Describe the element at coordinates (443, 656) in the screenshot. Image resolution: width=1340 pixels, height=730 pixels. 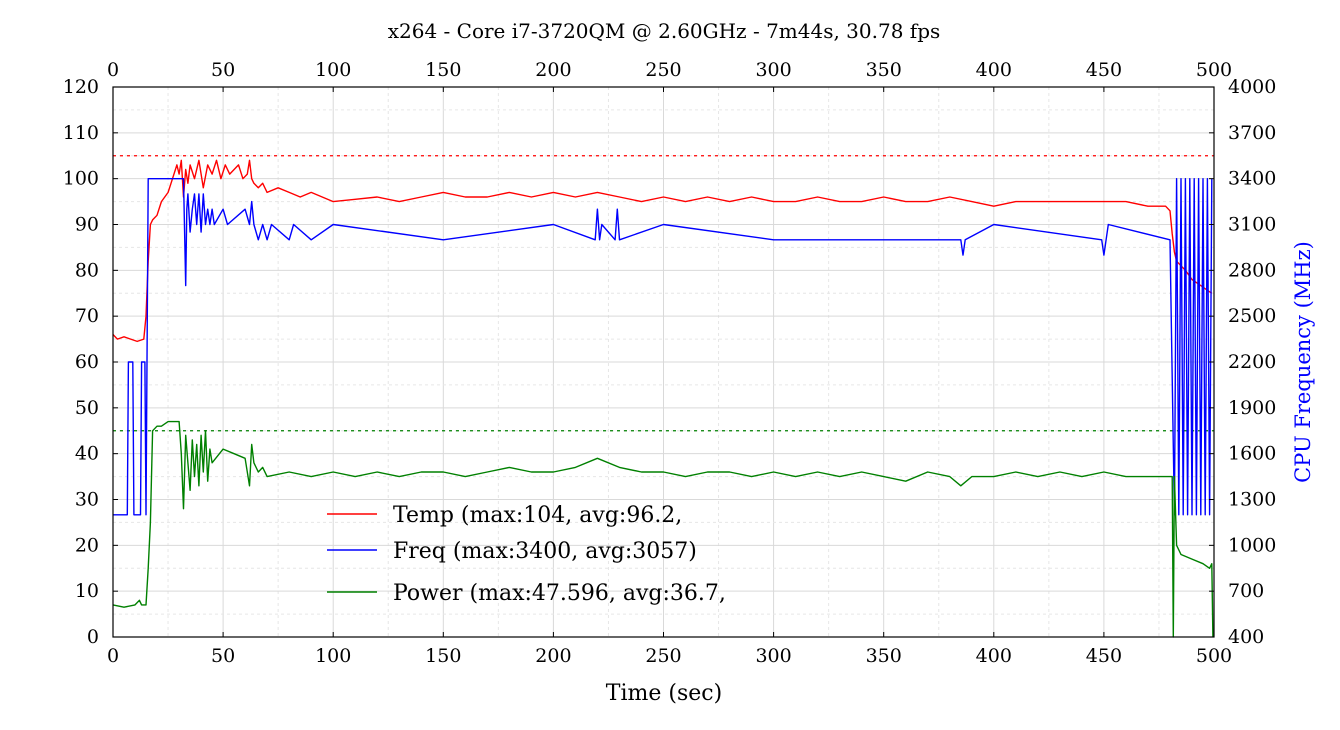
I see `x-tick-label: 150` at that location.